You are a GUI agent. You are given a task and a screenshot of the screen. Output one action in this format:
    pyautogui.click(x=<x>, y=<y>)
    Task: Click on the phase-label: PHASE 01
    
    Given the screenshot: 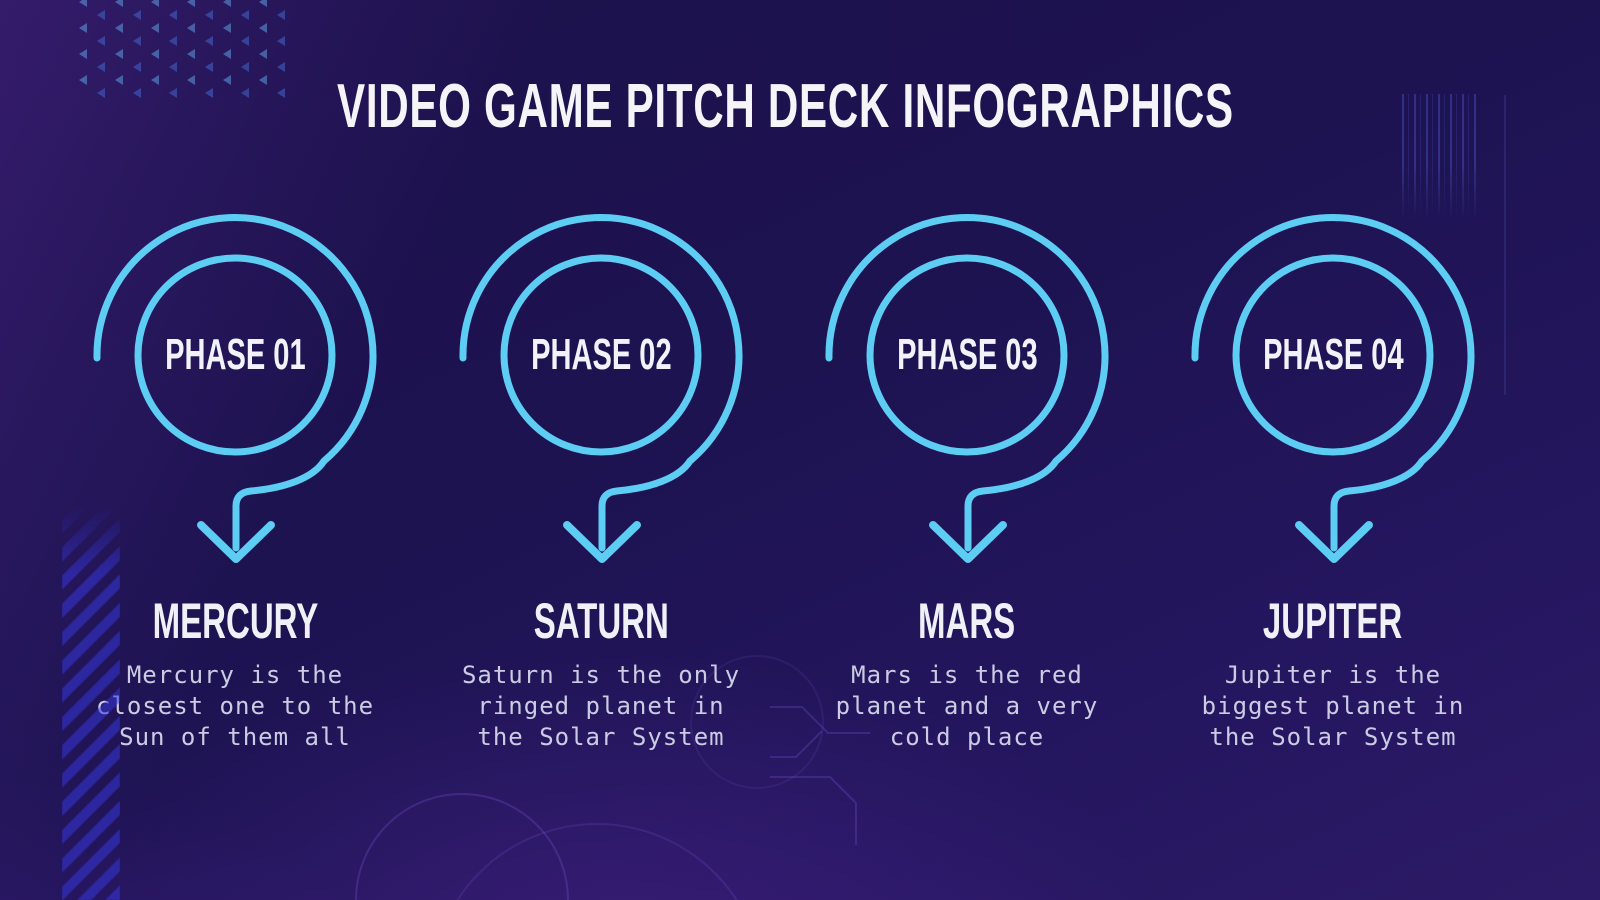 What is the action you would take?
    pyautogui.click(x=235, y=354)
    